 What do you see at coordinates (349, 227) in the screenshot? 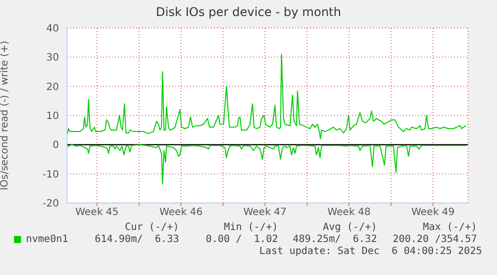
I see `text: Avg (-/+)` at bounding box center [349, 227].